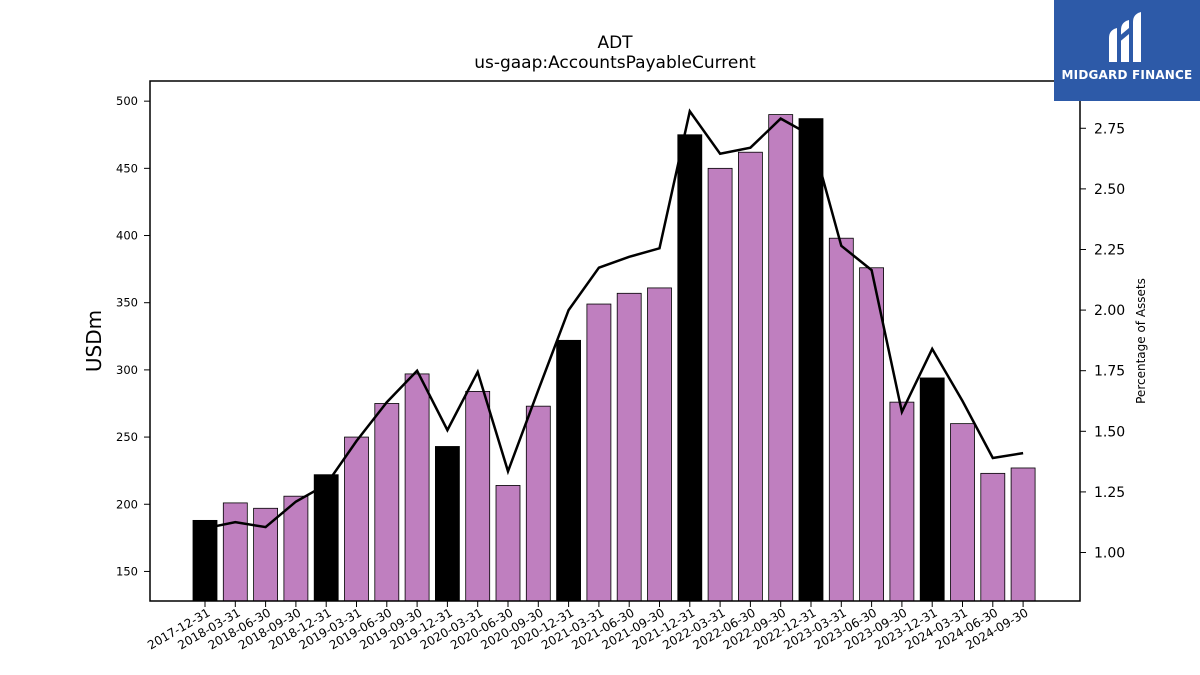  Describe the element at coordinates (94, 341) in the screenshot. I see `y-axis-label: USDm` at that location.